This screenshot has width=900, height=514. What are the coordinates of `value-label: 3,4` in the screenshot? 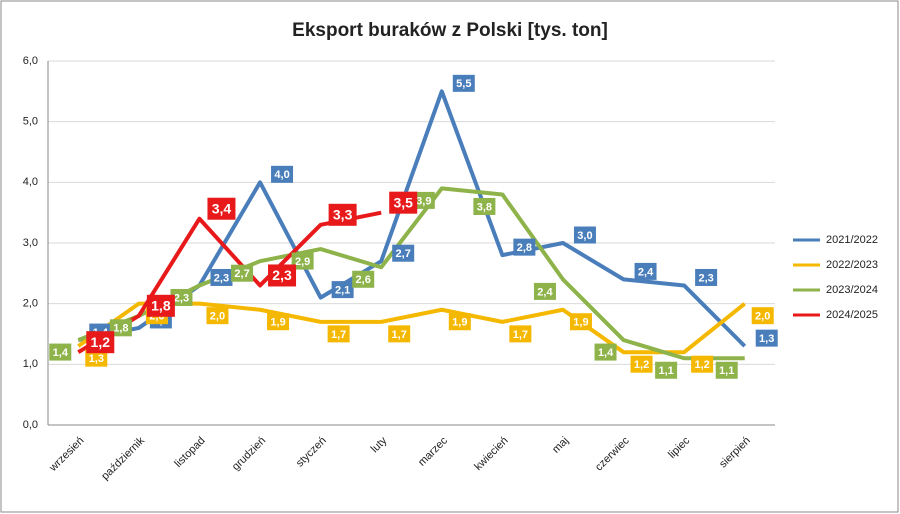 It's located at (222, 208).